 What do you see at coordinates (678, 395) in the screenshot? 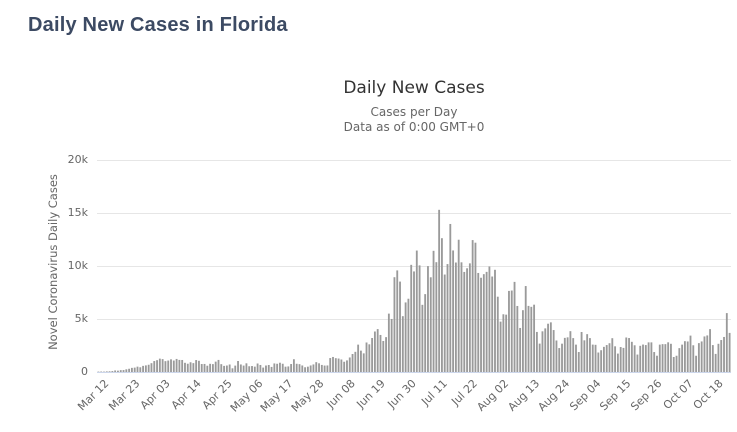
I see `x-tick-Oct-07: Oct 07` at bounding box center [678, 395].